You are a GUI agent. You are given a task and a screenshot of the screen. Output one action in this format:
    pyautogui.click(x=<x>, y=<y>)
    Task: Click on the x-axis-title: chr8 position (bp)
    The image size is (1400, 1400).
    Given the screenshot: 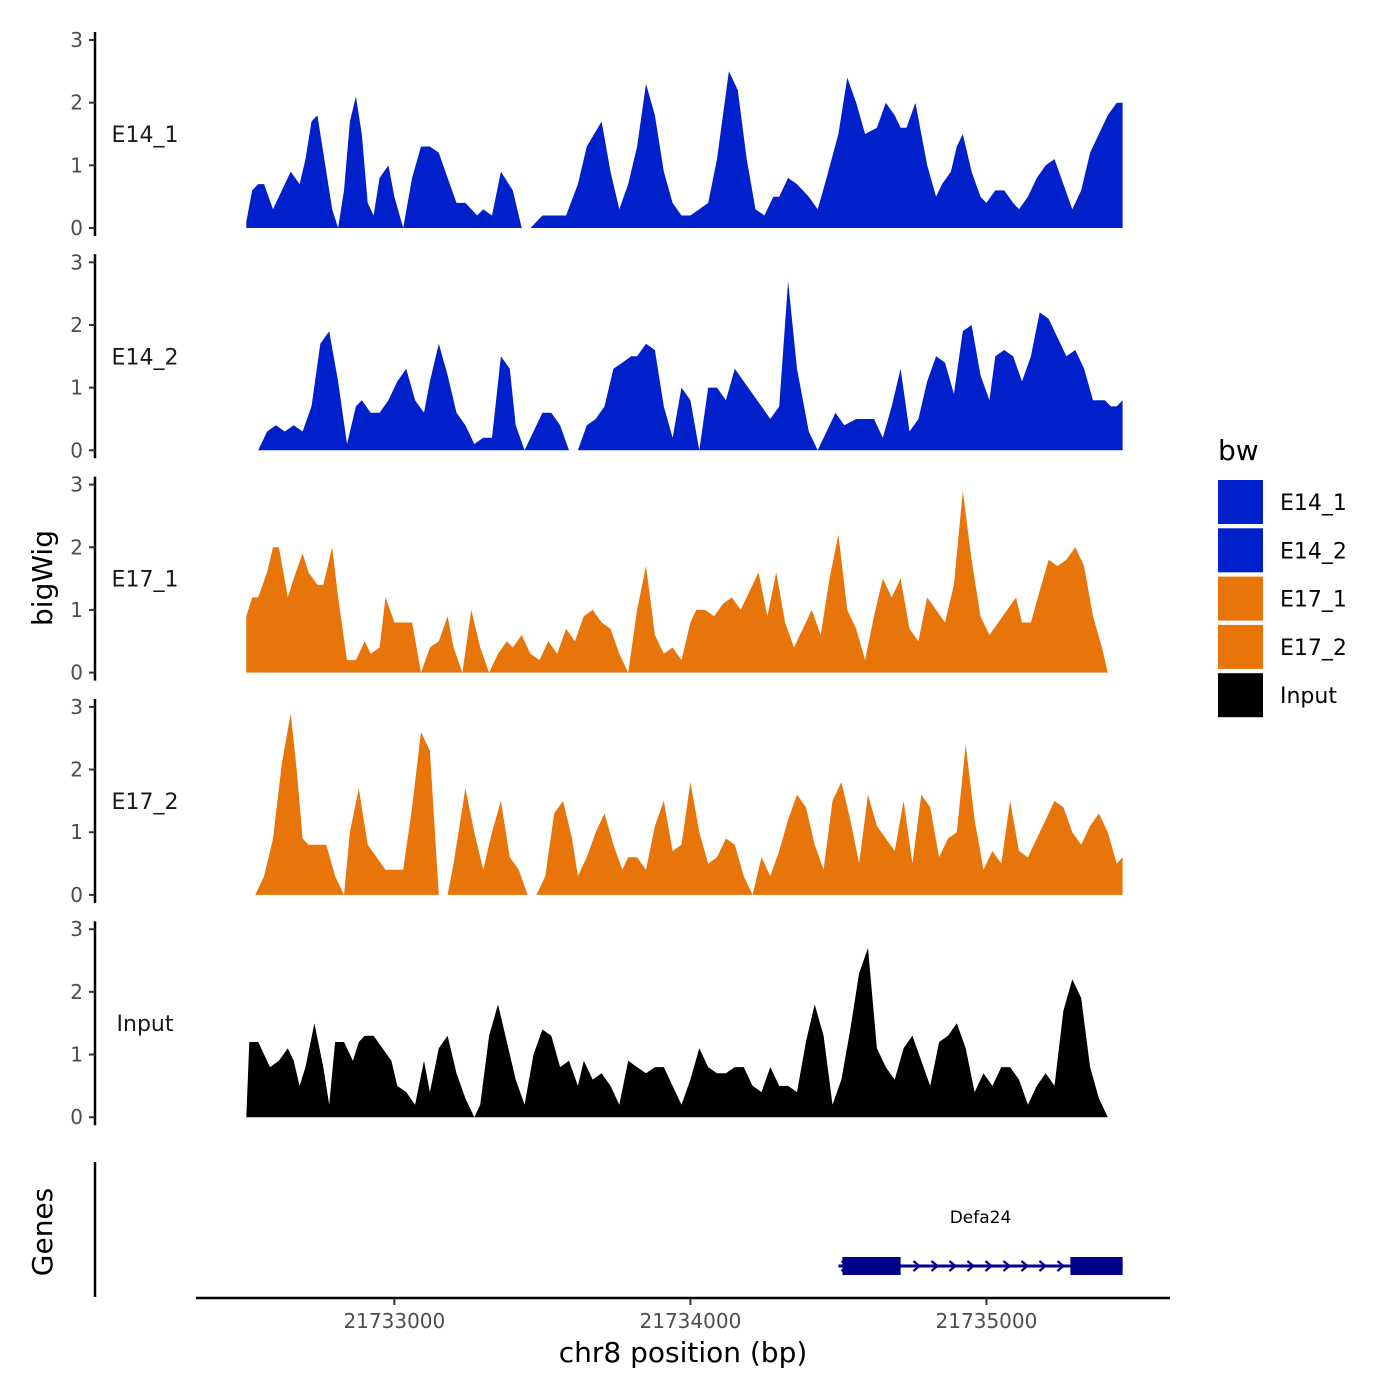 What is the action you would take?
    pyautogui.click(x=683, y=1352)
    